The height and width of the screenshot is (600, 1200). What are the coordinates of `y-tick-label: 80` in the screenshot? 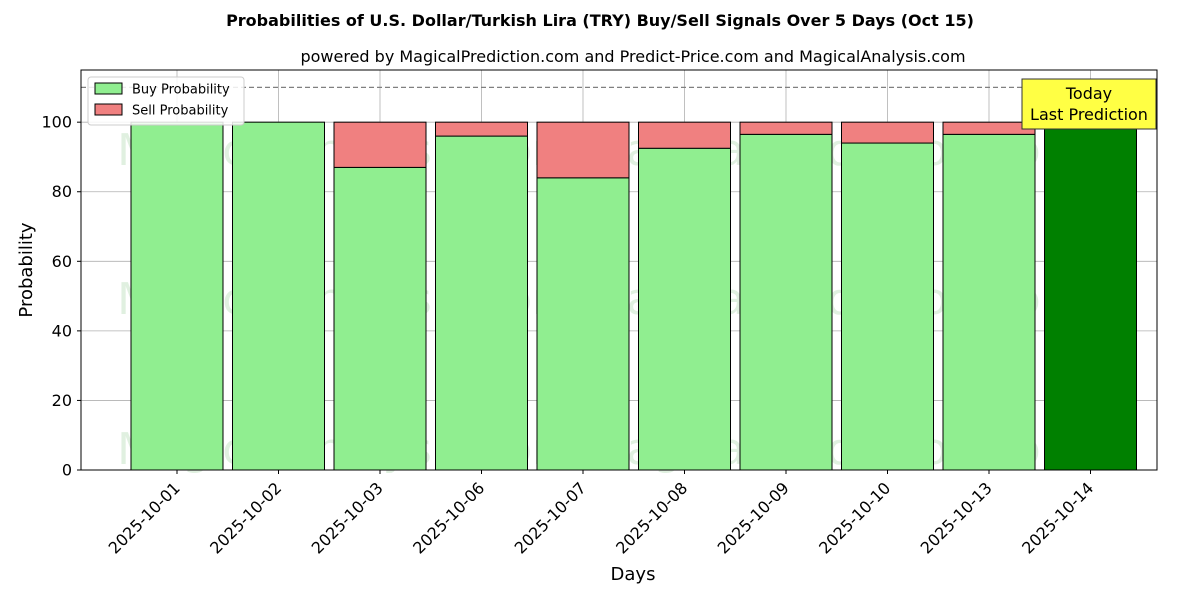 It's located at (62, 191).